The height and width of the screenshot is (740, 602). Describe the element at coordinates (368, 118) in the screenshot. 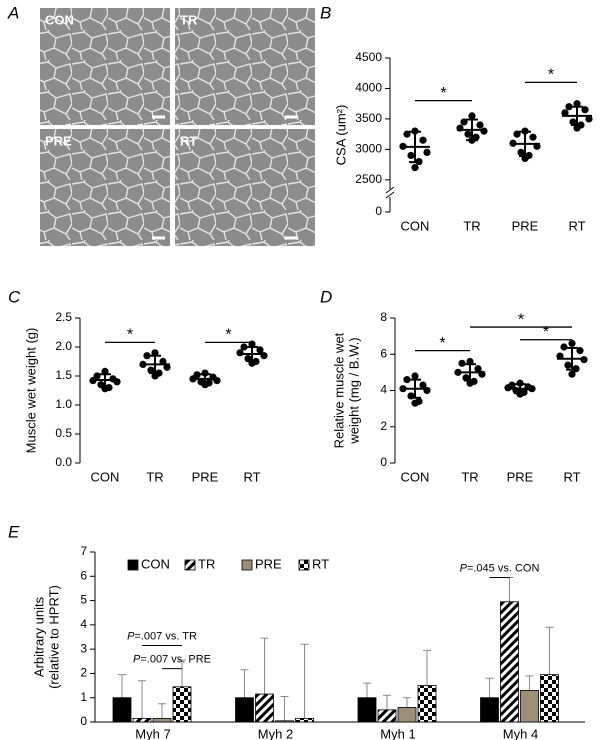

I see `y-tick-label: 3500` at that location.